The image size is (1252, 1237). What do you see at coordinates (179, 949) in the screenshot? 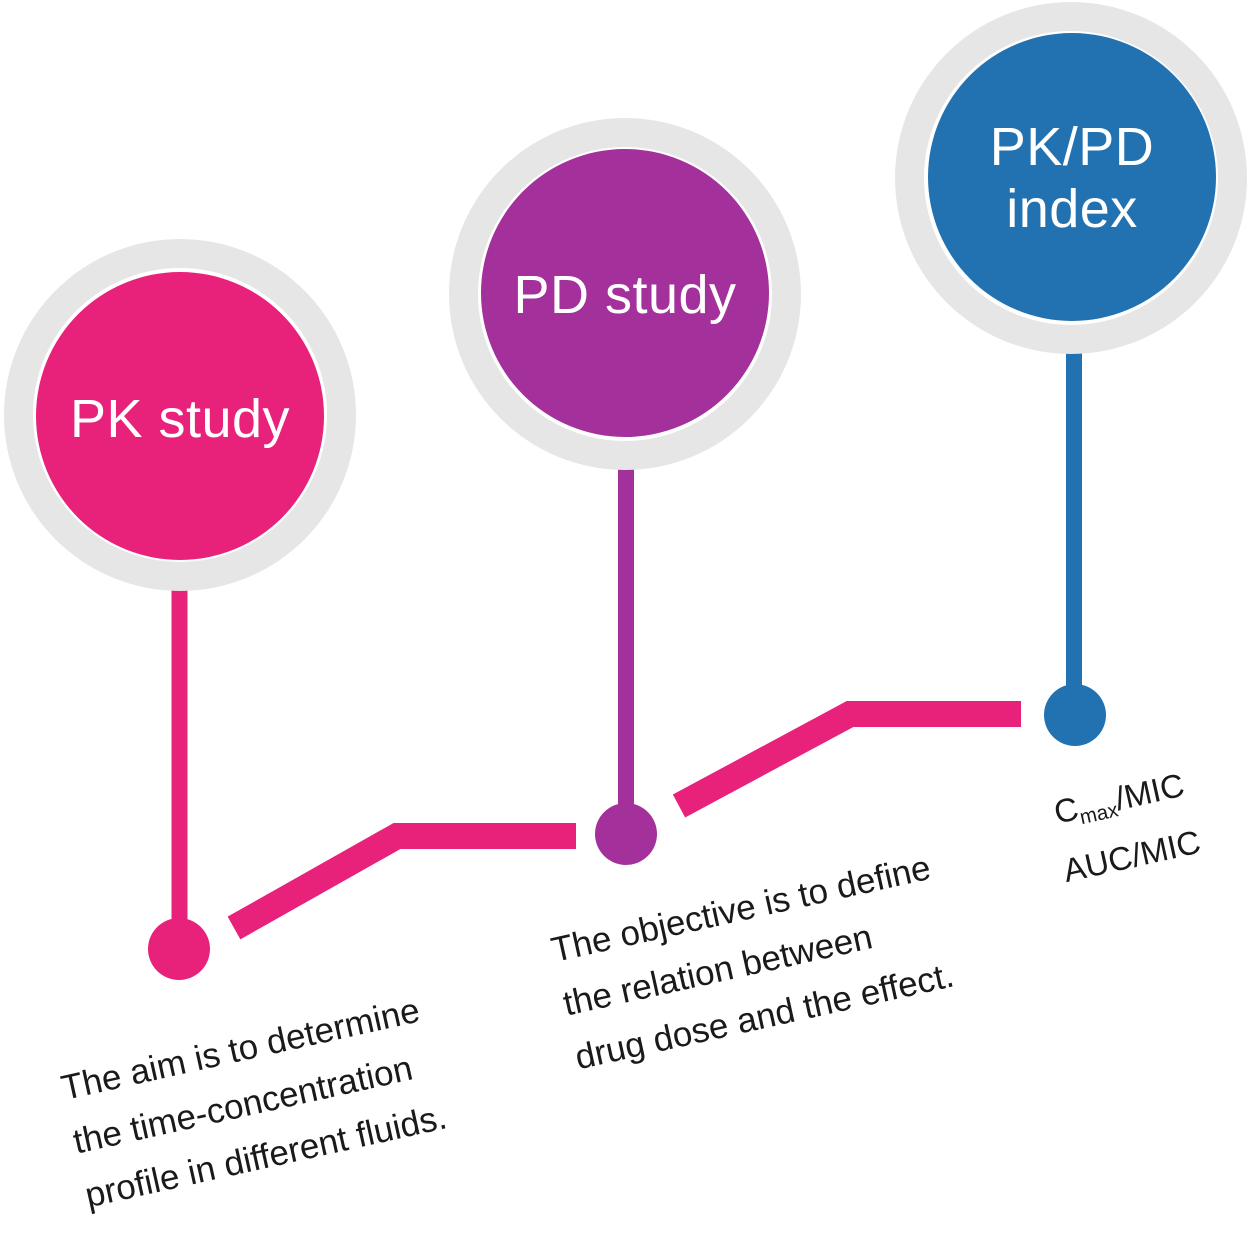
I see `pk-stem-dot` at bounding box center [179, 949].